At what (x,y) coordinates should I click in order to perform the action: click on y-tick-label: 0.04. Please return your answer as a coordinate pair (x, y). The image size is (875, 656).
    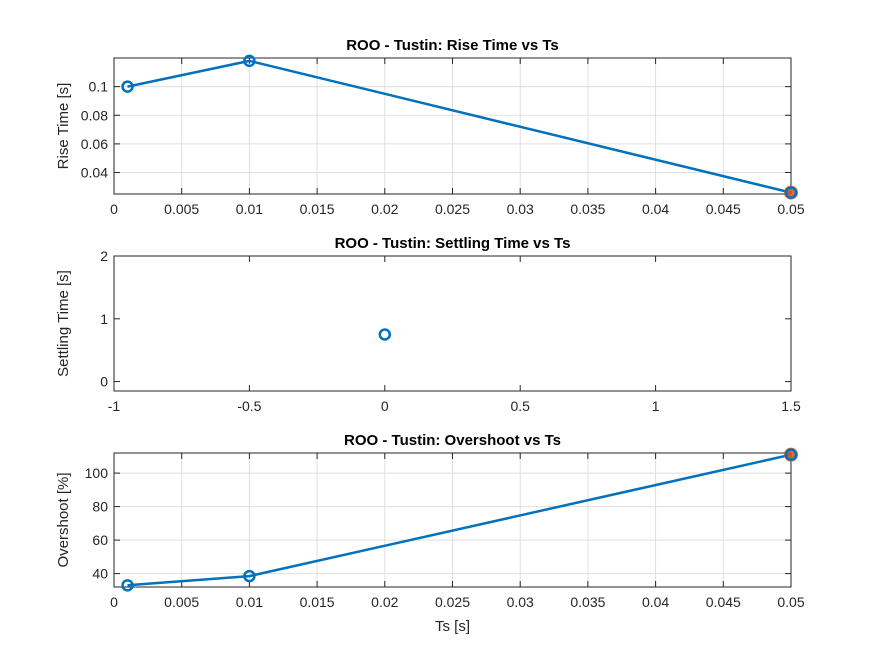
    Looking at the image, I should click on (94, 173).